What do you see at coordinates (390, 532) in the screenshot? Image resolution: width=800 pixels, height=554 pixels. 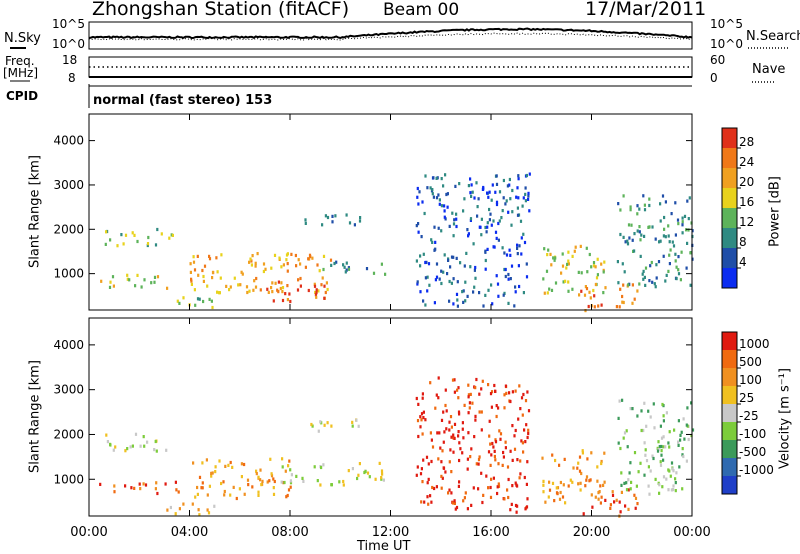 I see `x-tick-label: 12:00` at bounding box center [390, 532].